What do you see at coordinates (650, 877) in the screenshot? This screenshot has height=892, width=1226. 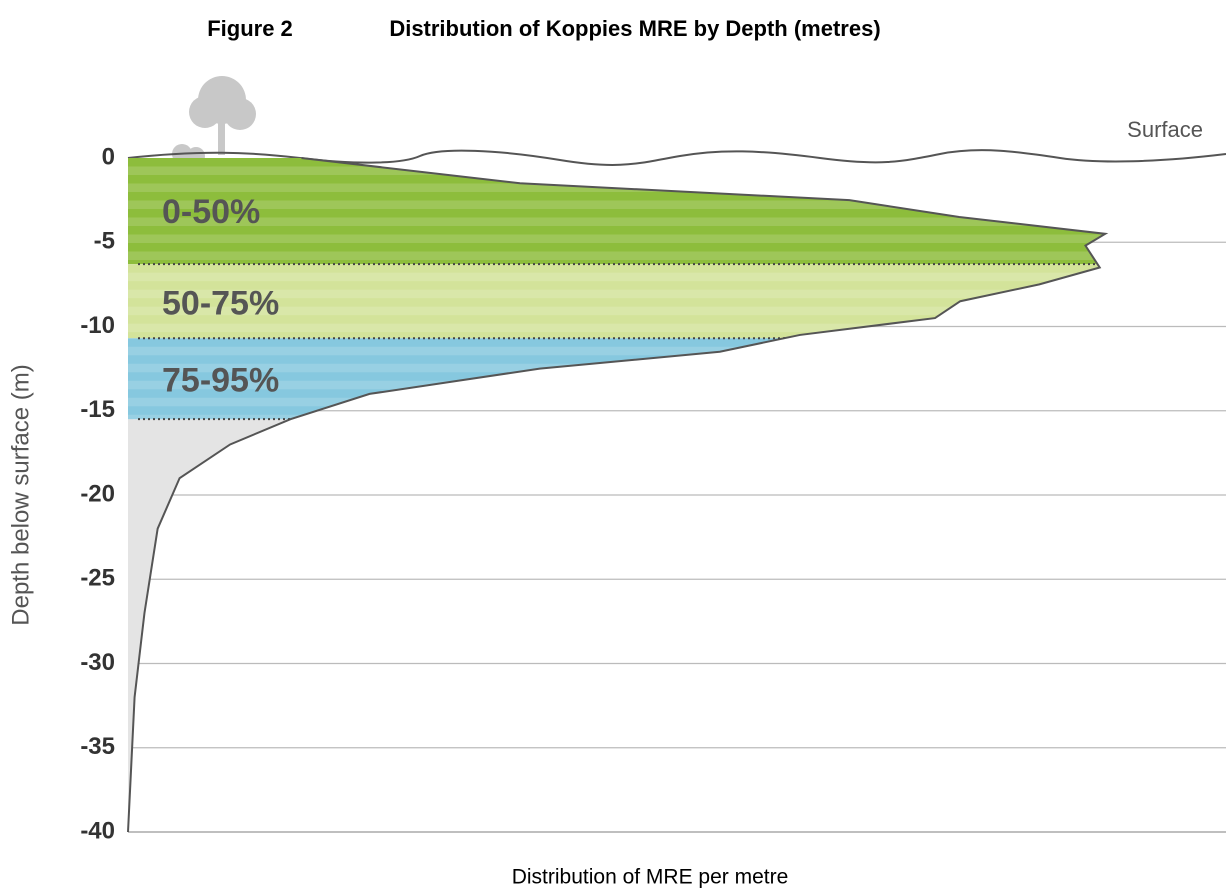 I see `x-axis-label: Distribution of MRE per metre` at bounding box center [650, 877].